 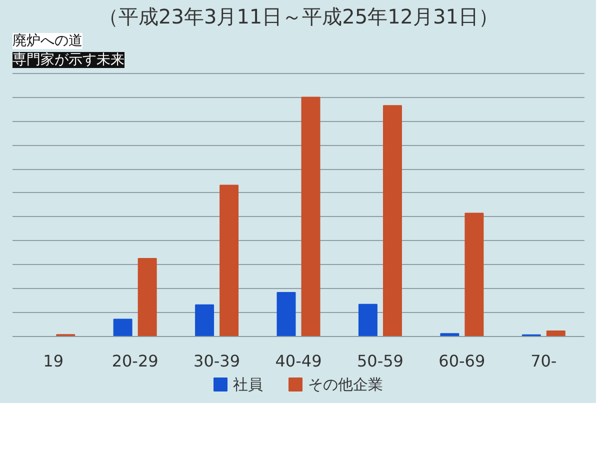 What do you see at coordinates (298, 16) in the screenshot?
I see `chart-title: （平成23年3月11日～平成25年12月31日）` at bounding box center [298, 16].